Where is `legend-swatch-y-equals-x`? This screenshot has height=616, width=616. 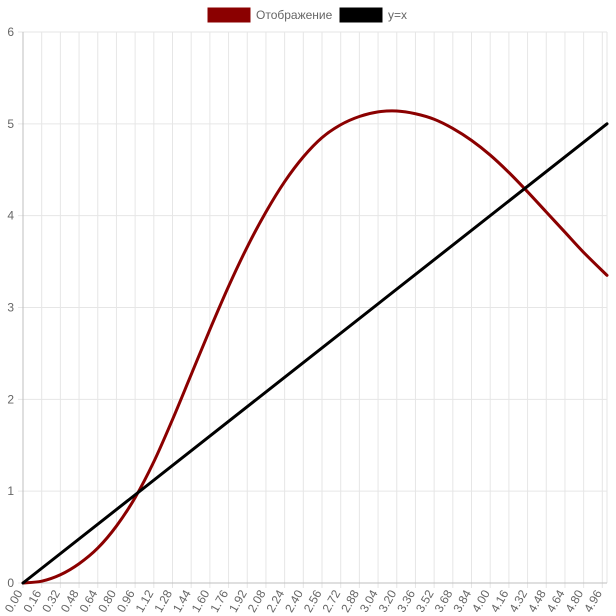
legend-swatch-y-equals-x is located at coordinates (361, 15).